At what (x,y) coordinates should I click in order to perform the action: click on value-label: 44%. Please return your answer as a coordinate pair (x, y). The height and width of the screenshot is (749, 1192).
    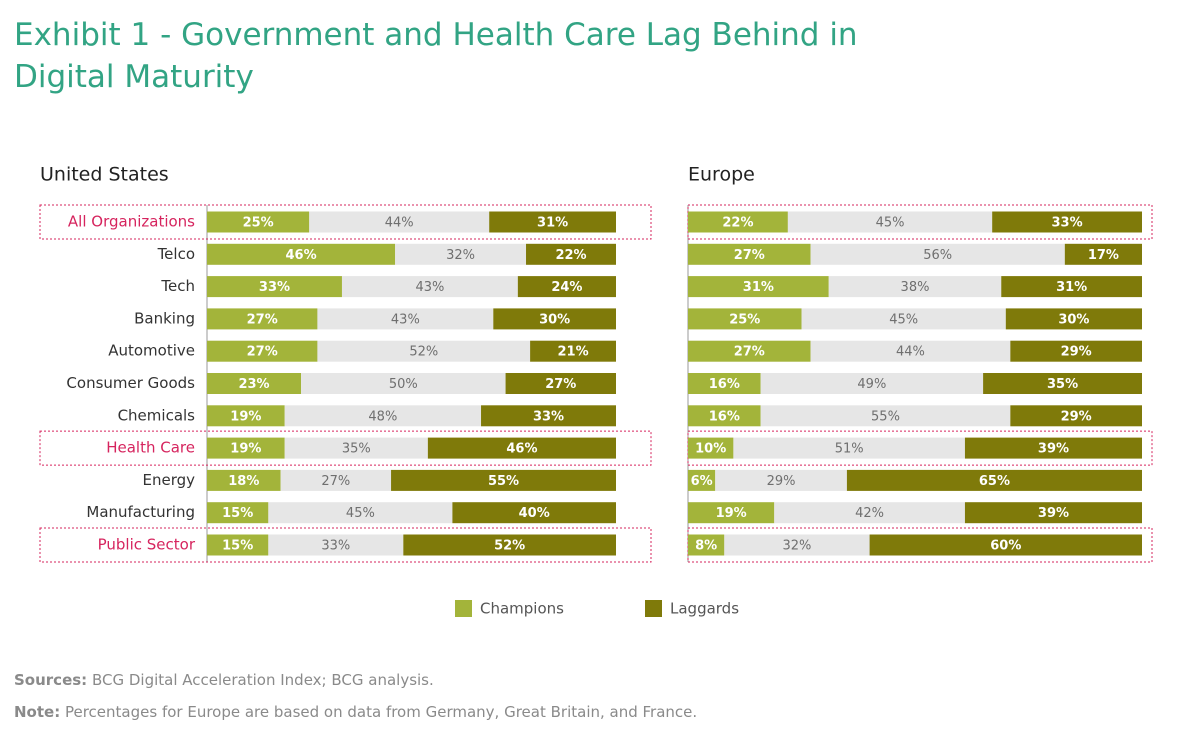
    Looking at the image, I should click on (399, 223).